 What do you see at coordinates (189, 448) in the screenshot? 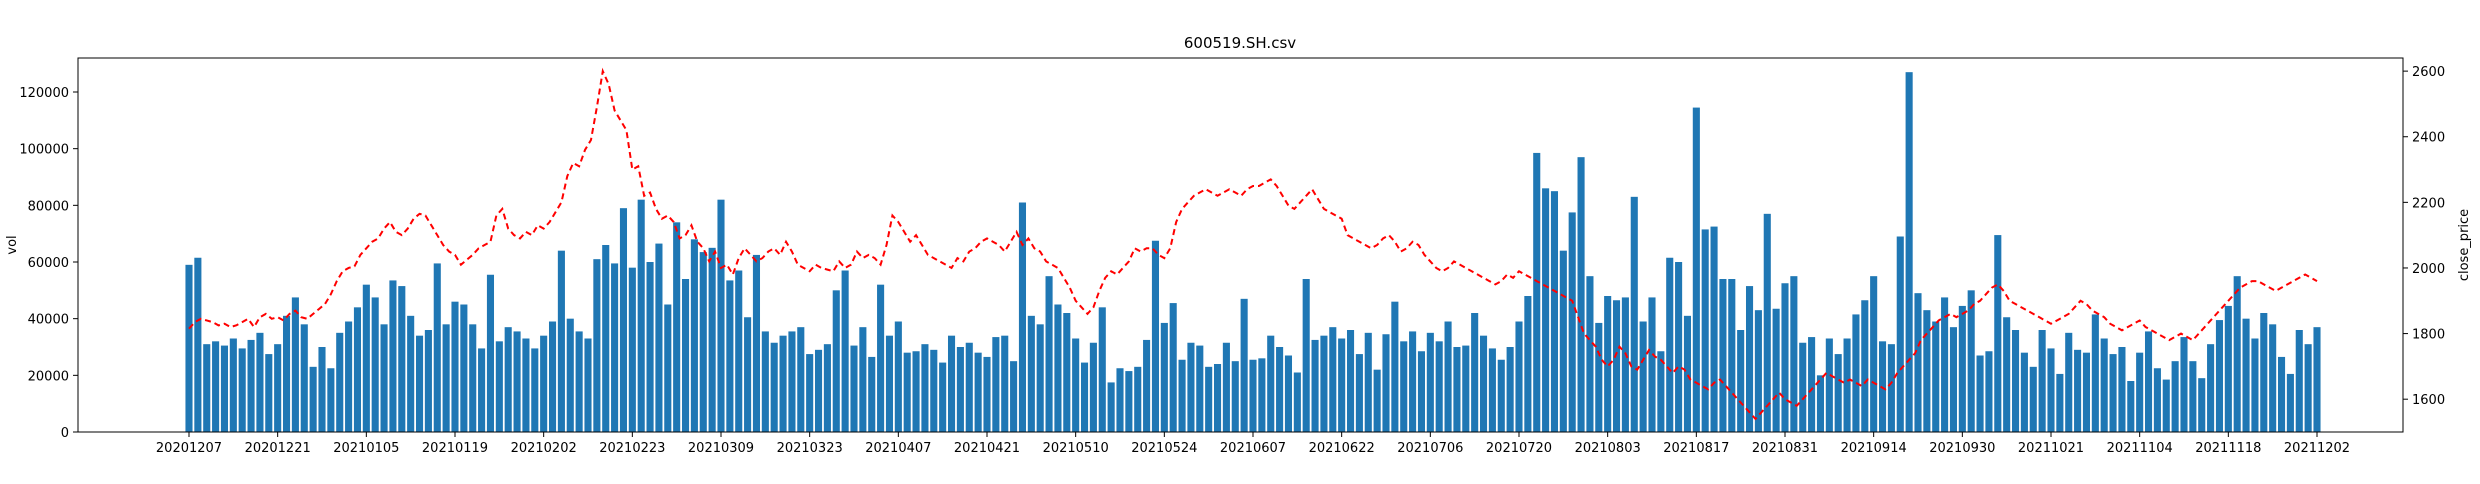
I see `x-tick-label: 20201207` at bounding box center [189, 448].